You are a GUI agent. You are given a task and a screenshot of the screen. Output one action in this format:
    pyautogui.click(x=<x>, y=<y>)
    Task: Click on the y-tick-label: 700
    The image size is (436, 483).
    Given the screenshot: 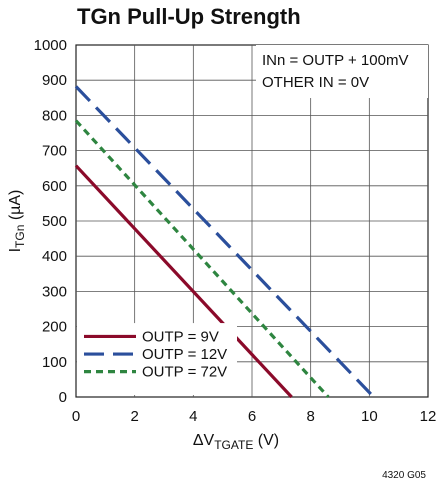 What is the action you would take?
    pyautogui.click(x=54, y=151)
    